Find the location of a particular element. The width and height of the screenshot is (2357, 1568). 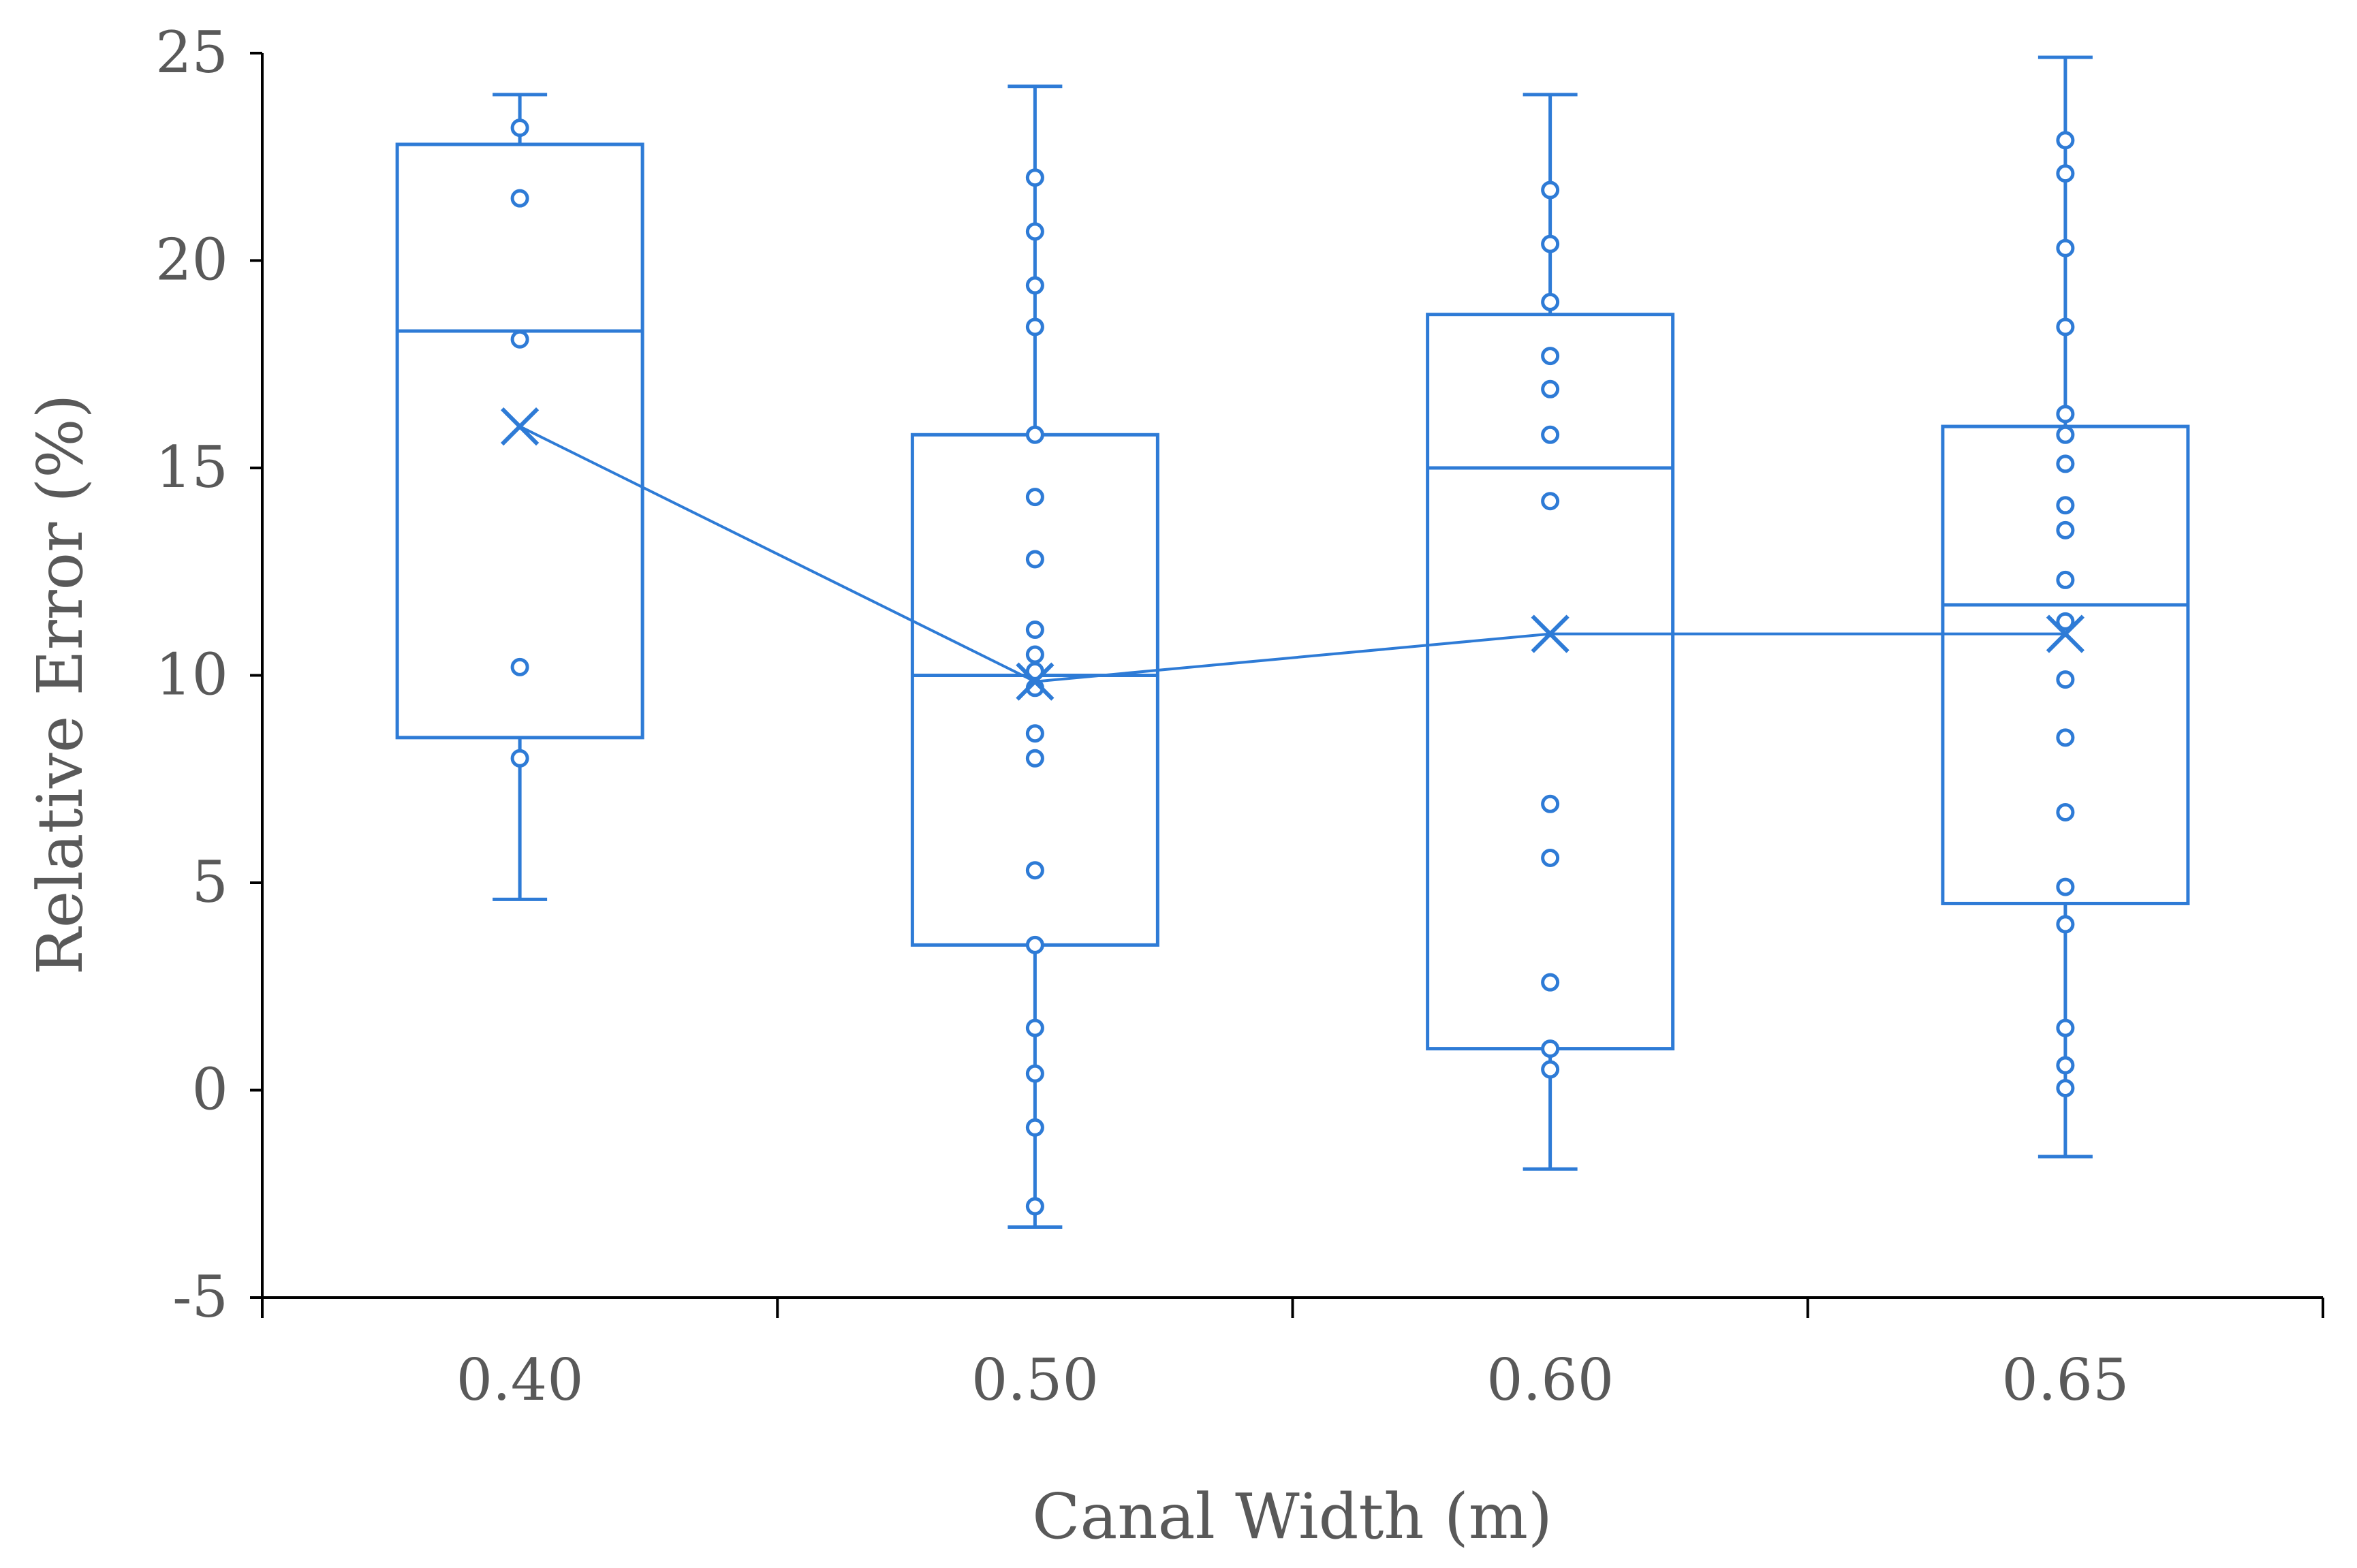

y-ticks: -5 0 5 10 15 20 25 is located at coordinates (208, 674).